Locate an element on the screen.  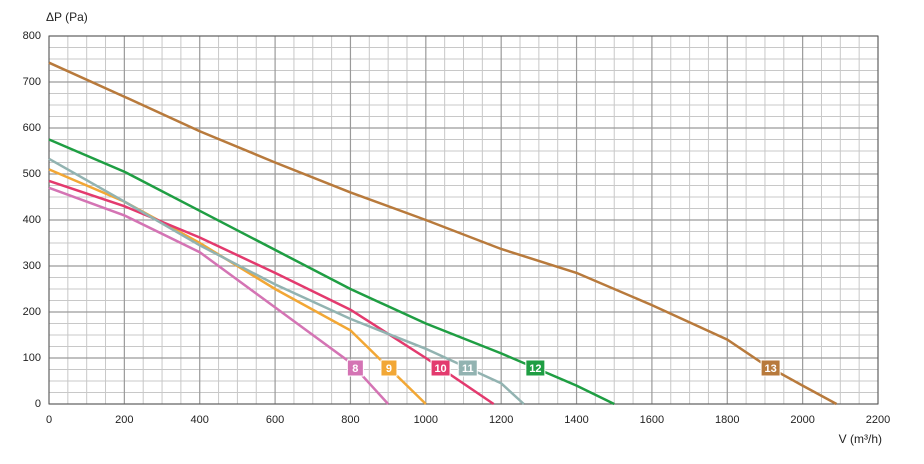
x-tick-label: 0 is located at coordinates (49, 420).